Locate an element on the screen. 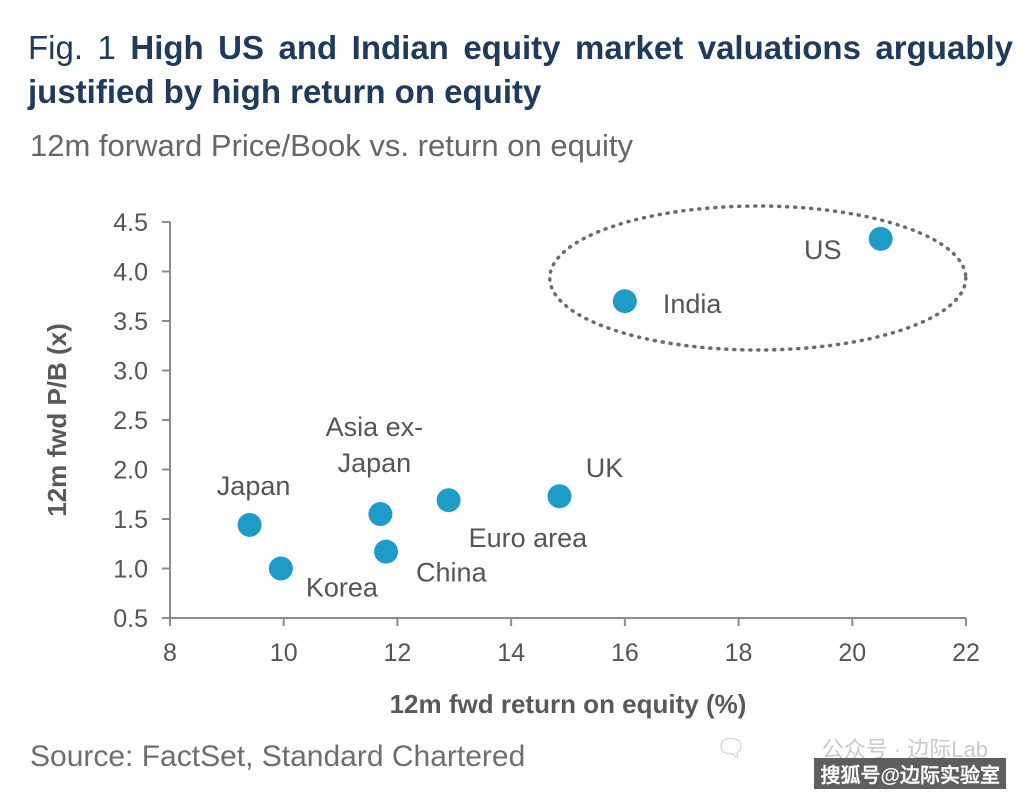 The image size is (1026, 792). y-tick-label: 3.0 is located at coordinates (130, 372).